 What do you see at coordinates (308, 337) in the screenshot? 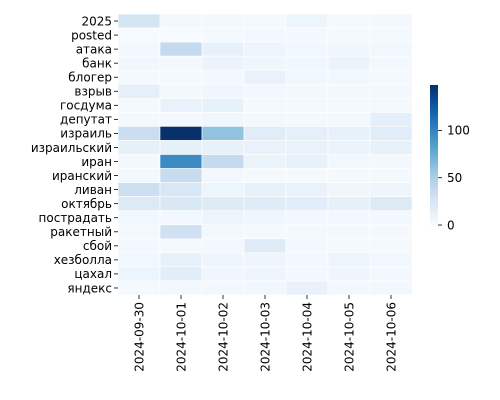
I see `x-tick-label: 2024-10-04` at bounding box center [308, 337].